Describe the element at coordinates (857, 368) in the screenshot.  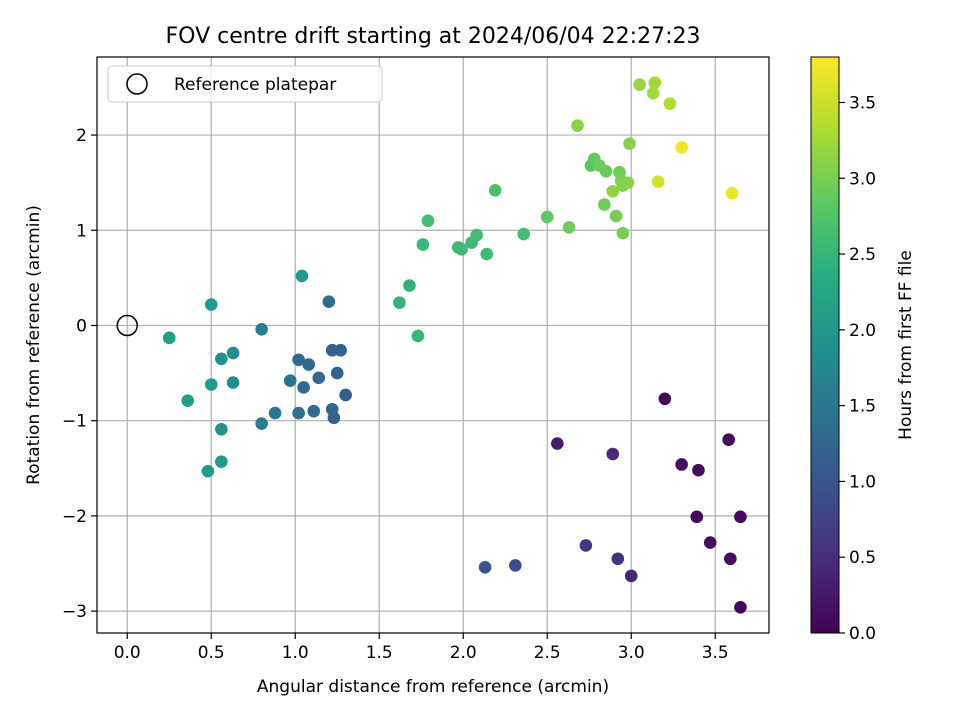
I see `colorbar-ticks: 0.0 0.5 1.0 1.5 2.0 2.5 3.0 3.5` at that location.